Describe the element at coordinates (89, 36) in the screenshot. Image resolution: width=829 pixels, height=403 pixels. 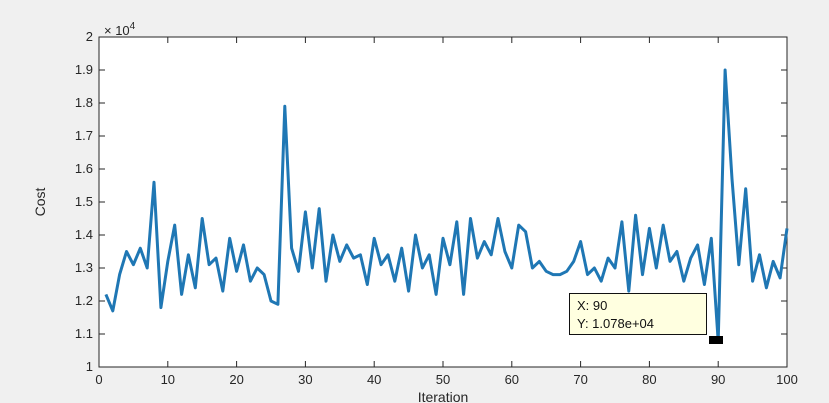
I see `y-tick-label: 2` at that location.